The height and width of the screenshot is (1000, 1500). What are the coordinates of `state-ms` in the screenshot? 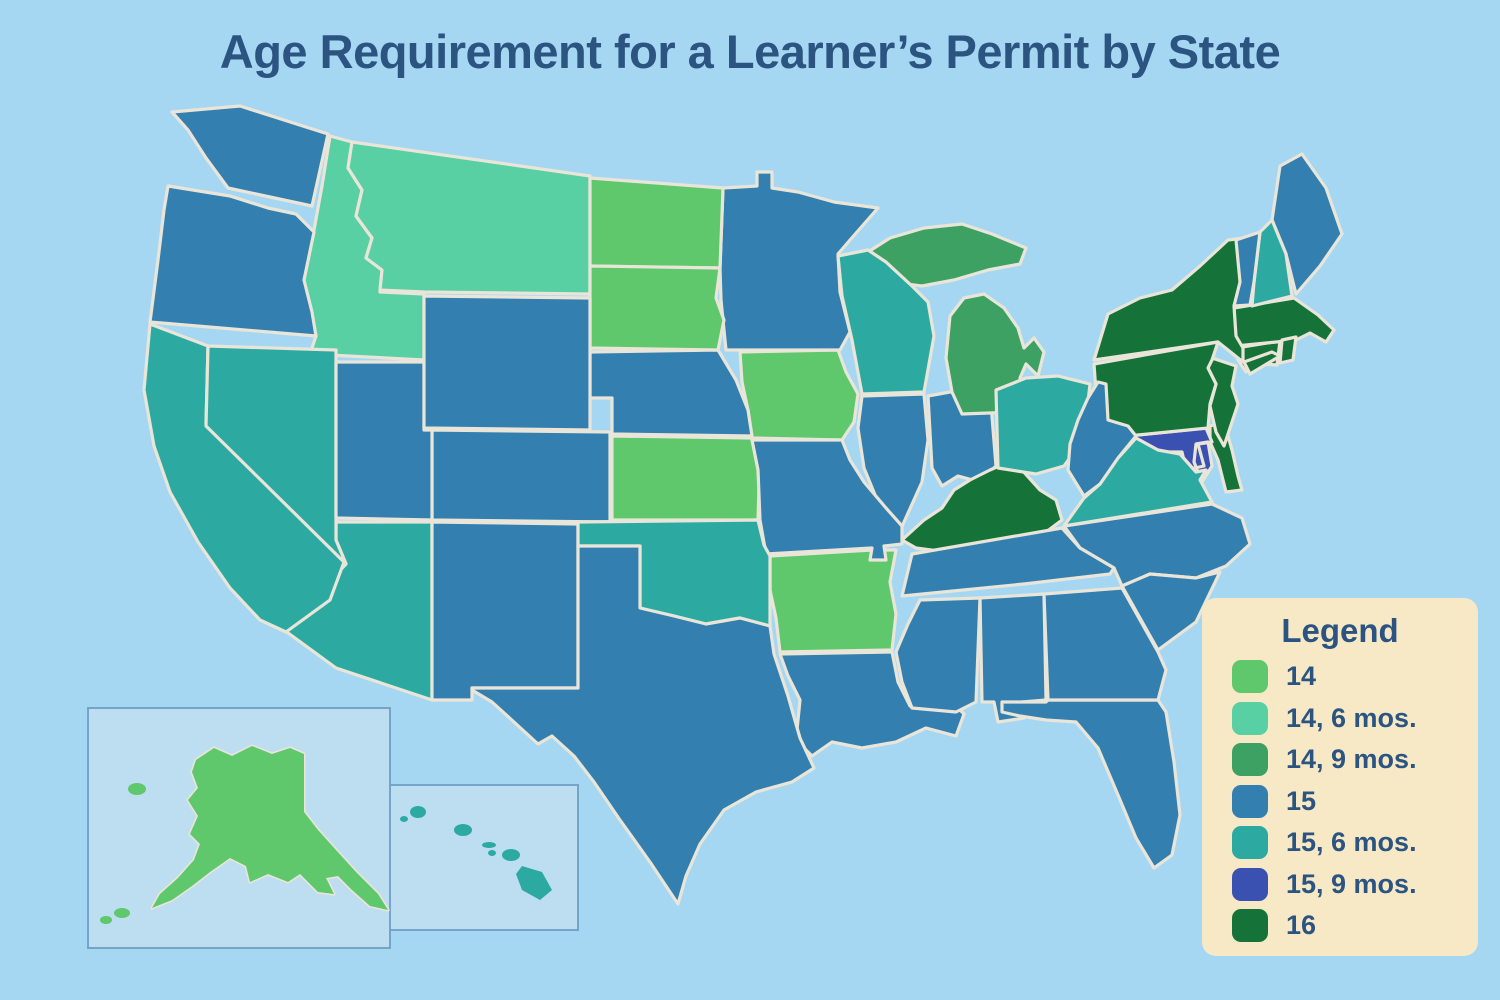 It's located at (938, 655).